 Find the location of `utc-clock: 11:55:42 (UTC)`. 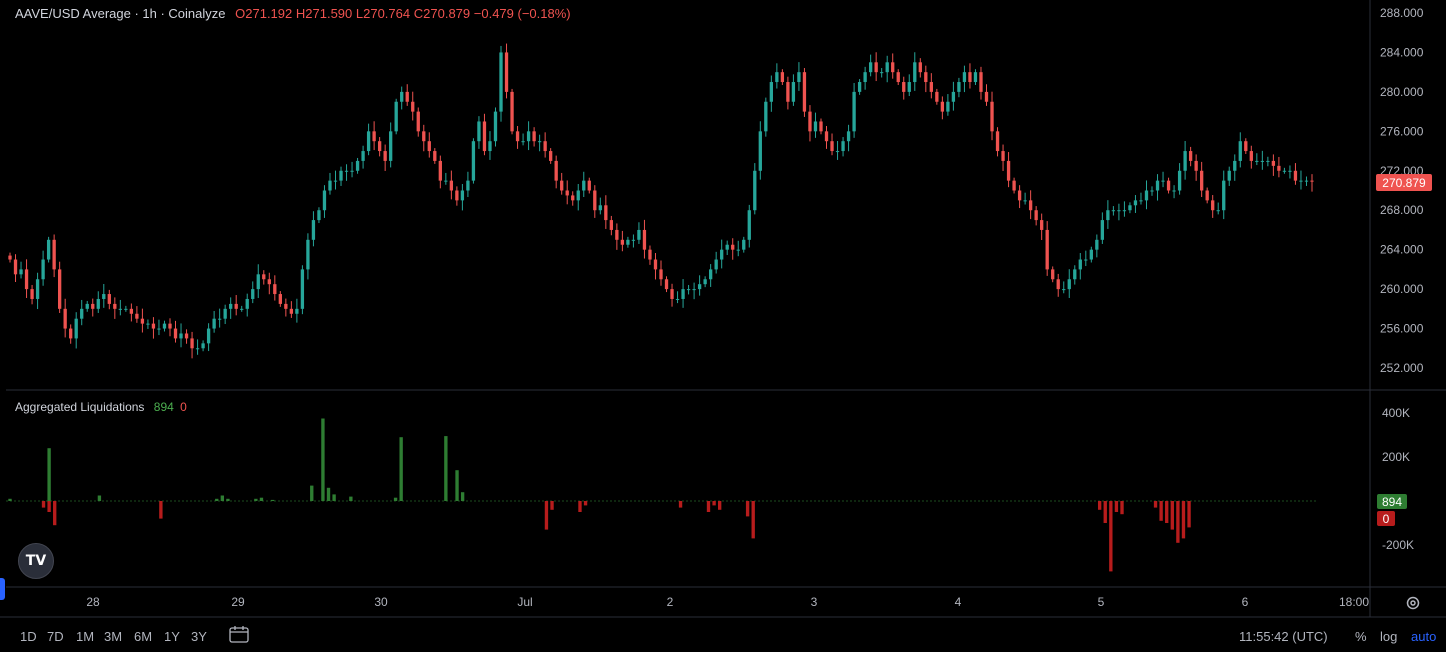

utc-clock: 11:55:42 (UTC) is located at coordinates (1283, 636).